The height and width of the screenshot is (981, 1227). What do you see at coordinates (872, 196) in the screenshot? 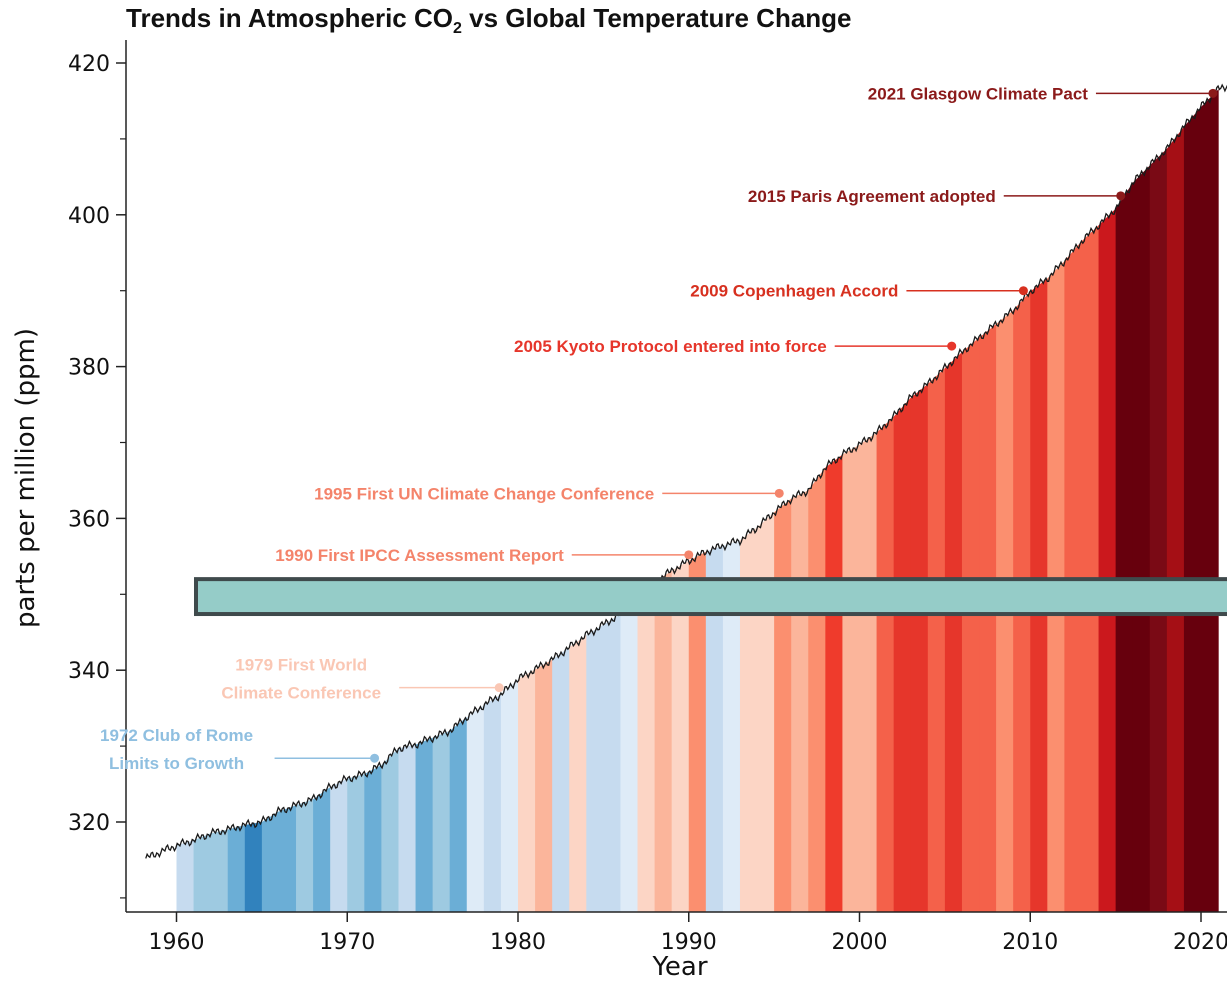
I see `event-label: 2015 Paris Agreement adopted` at bounding box center [872, 196].